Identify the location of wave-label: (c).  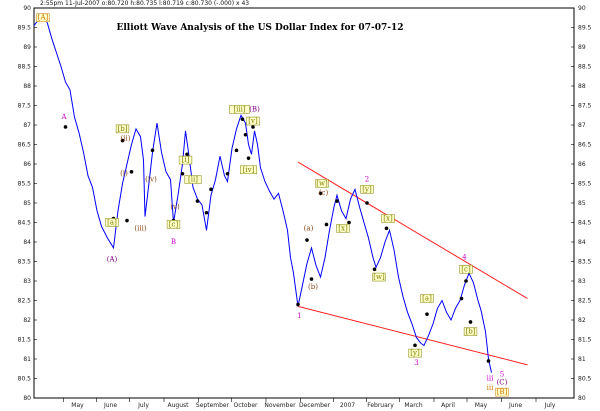
(324, 193).